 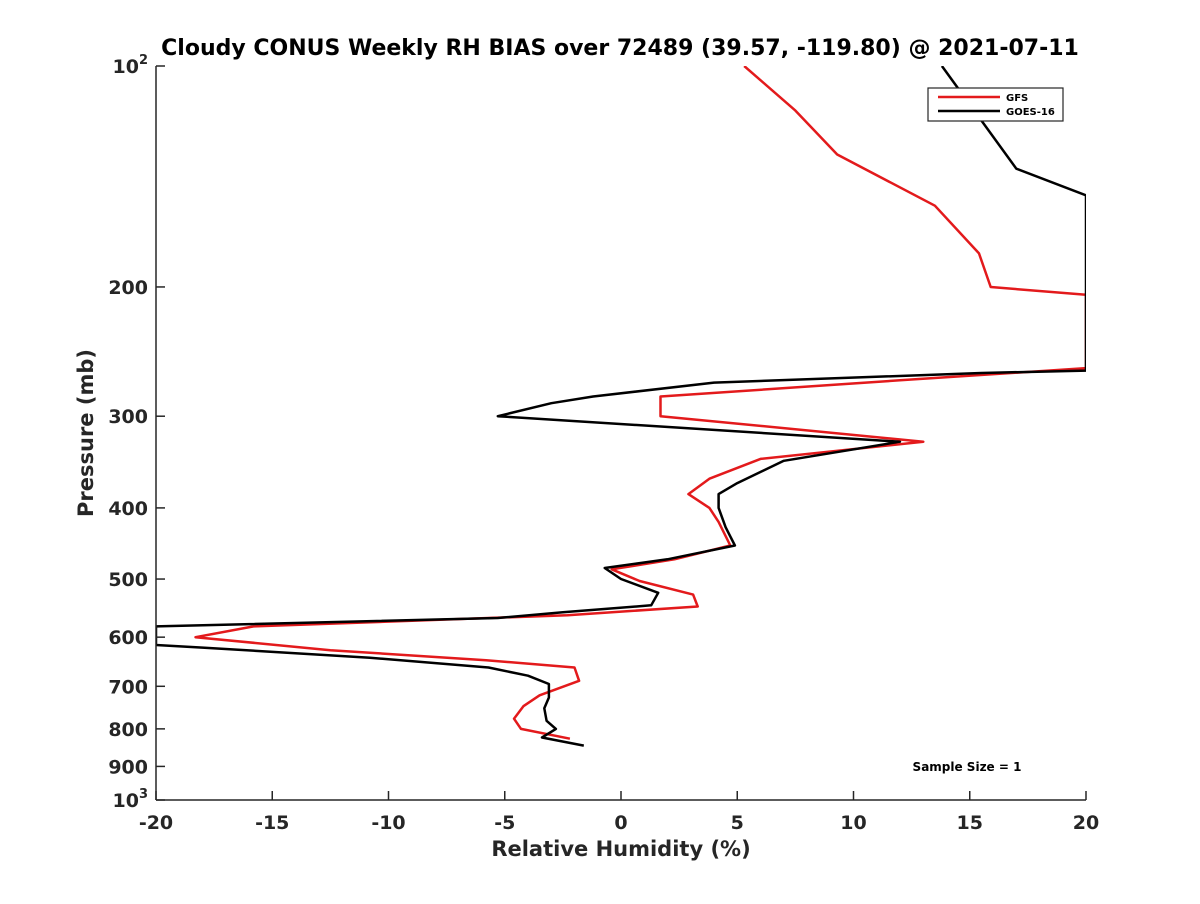 I want to click on x-tick-label: 5, so click(x=737, y=823).